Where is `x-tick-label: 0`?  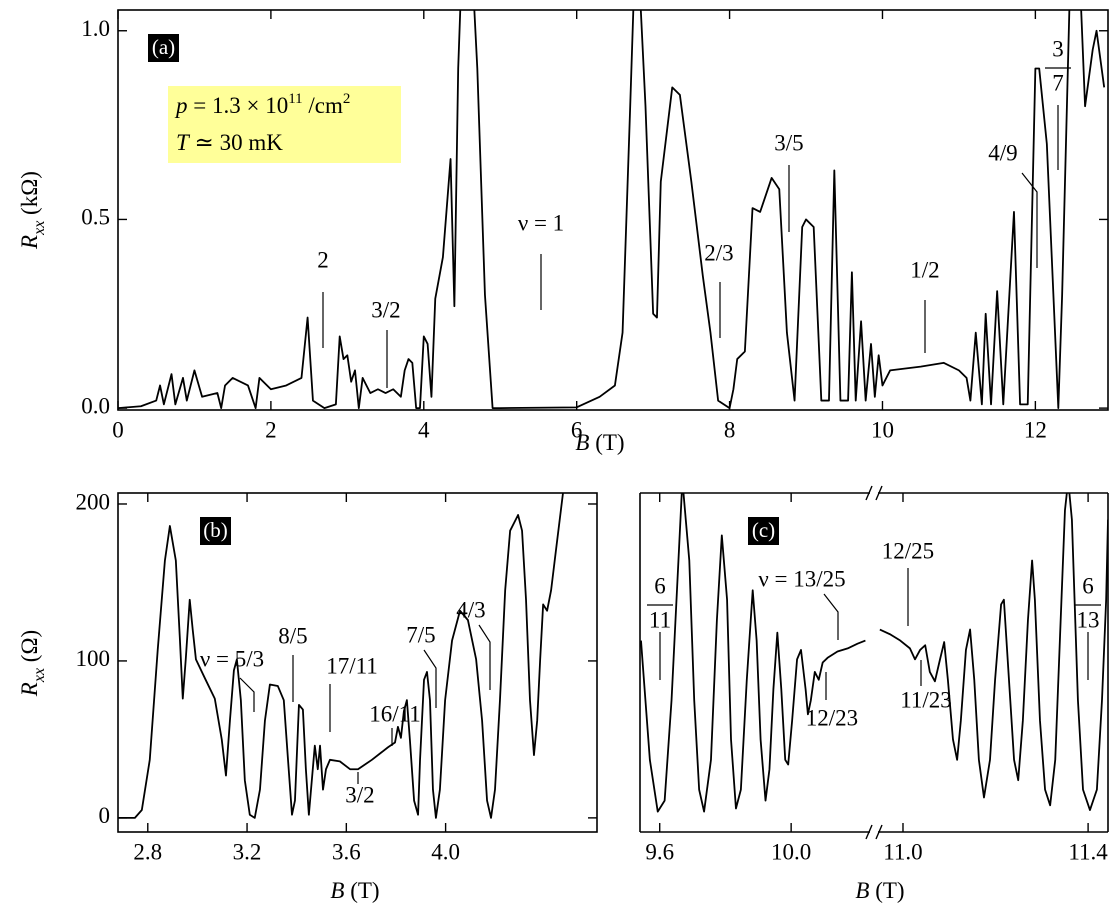
x-tick-label: 0 is located at coordinates (118, 429).